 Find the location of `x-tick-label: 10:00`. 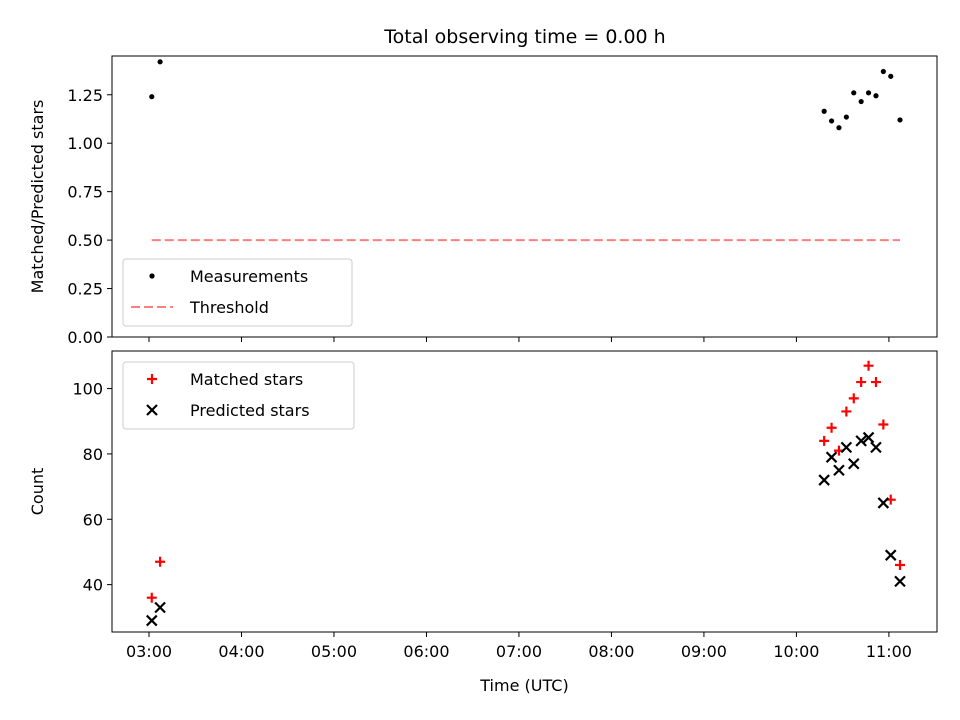

x-tick-label: 10:00 is located at coordinates (796, 651).